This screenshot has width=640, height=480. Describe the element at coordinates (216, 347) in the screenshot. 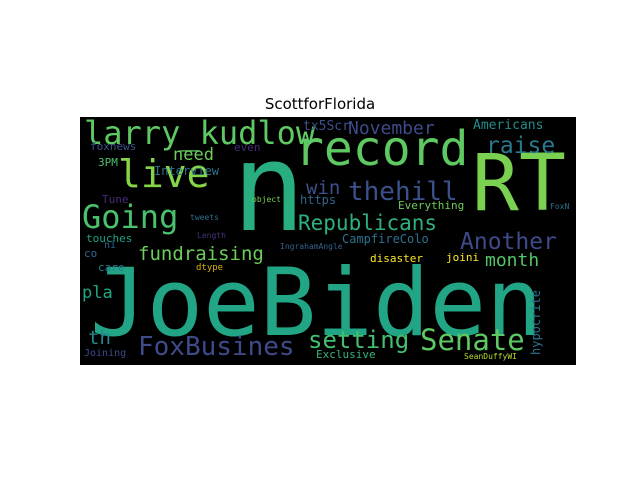

I see `word-foxbusines: FoxBusines` at that location.